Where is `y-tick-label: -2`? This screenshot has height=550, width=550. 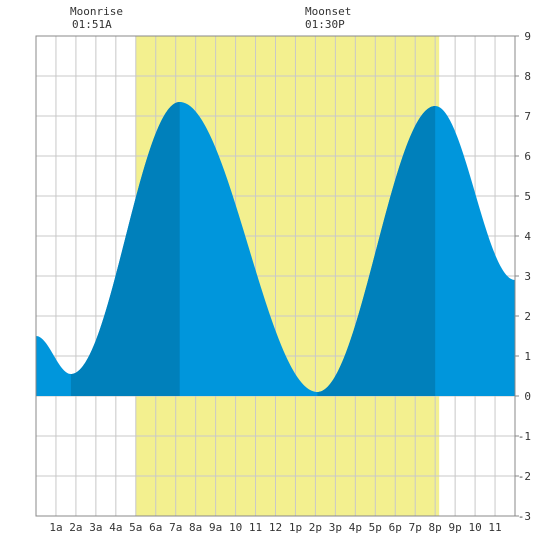
y-tick-label: -2 is located at coordinates (524, 476).